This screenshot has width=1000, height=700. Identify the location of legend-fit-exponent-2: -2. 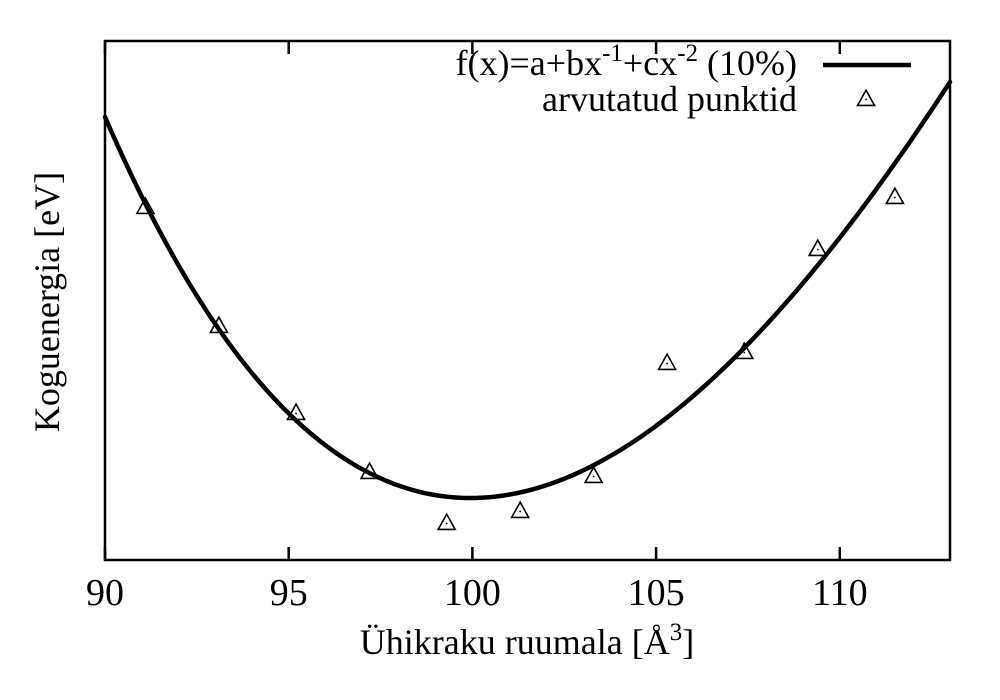
(688, 53).